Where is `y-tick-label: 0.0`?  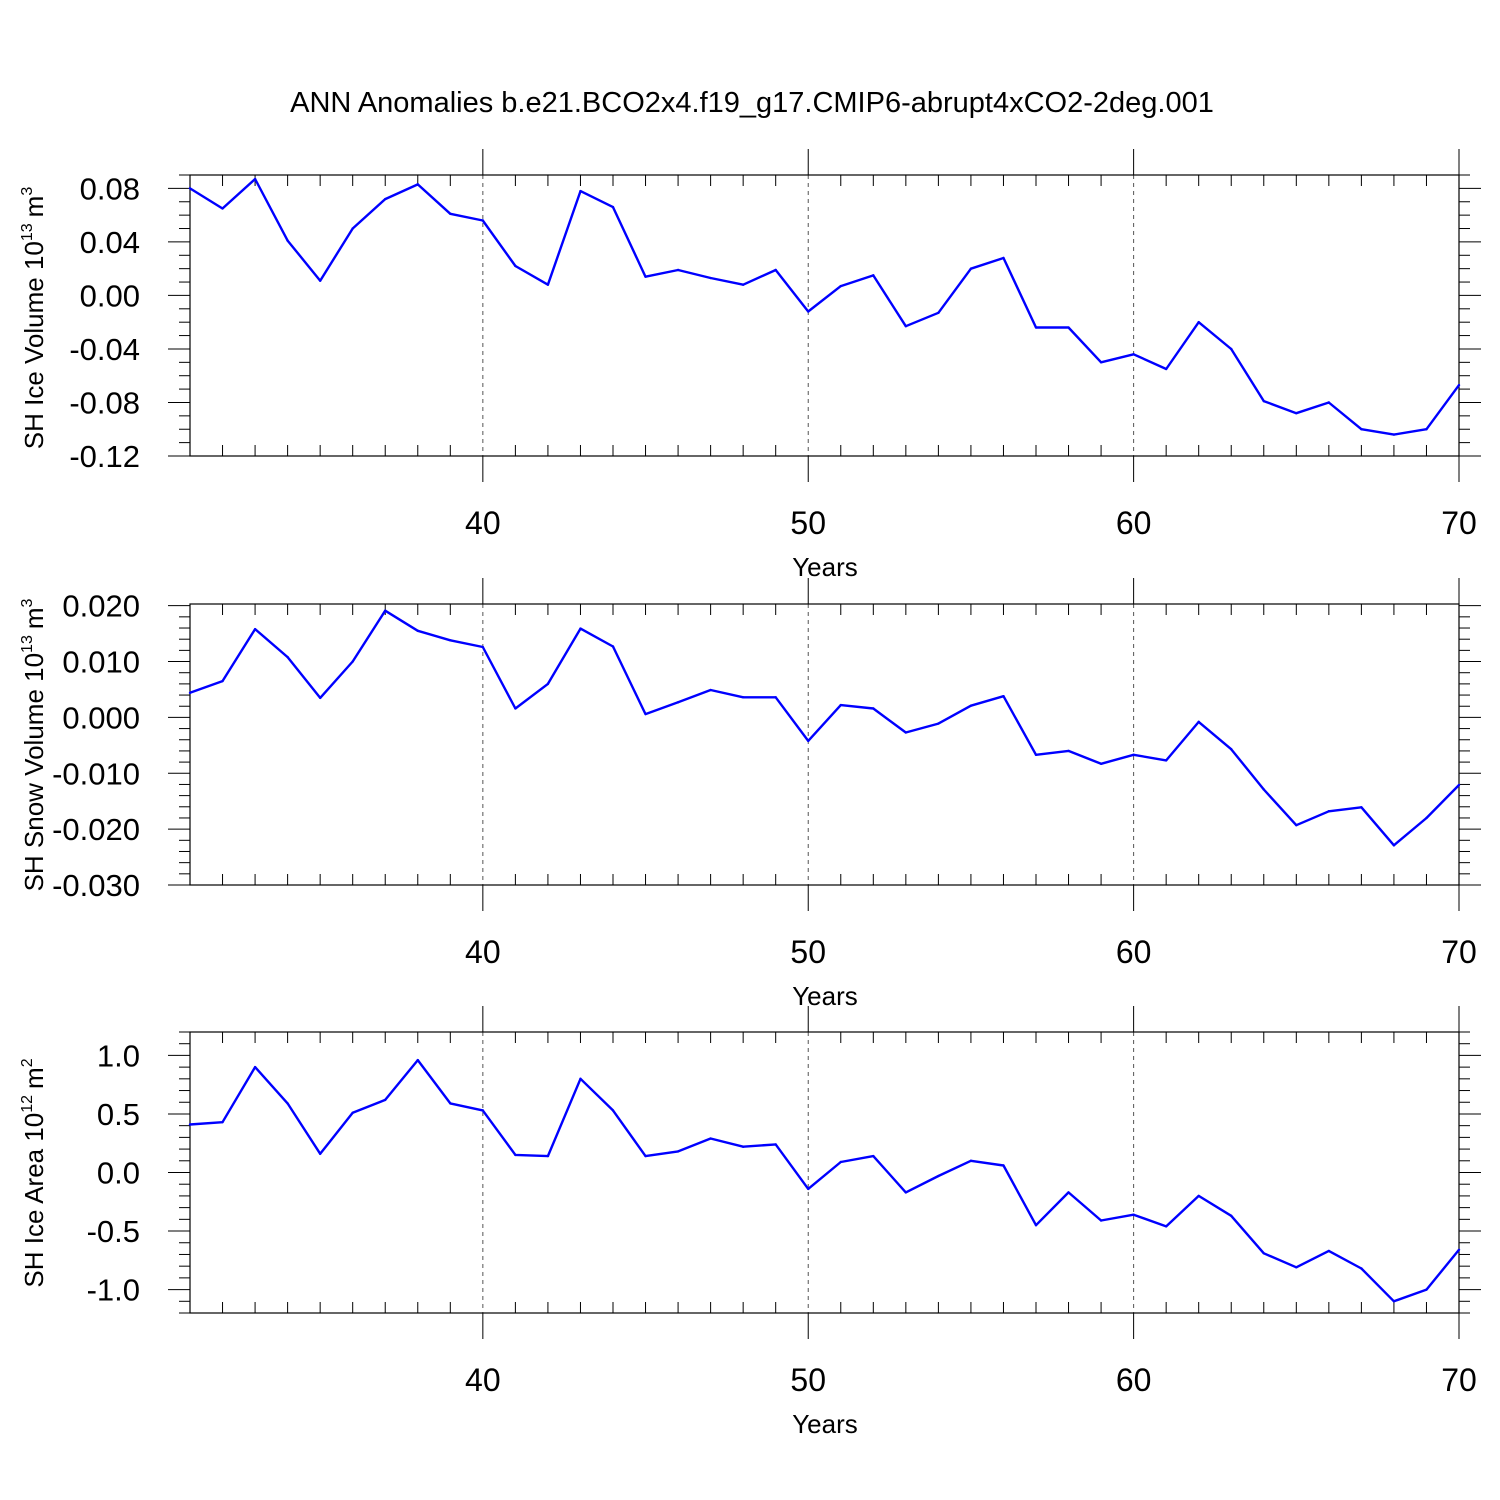 y-tick-label: 0.0 is located at coordinates (118, 1173).